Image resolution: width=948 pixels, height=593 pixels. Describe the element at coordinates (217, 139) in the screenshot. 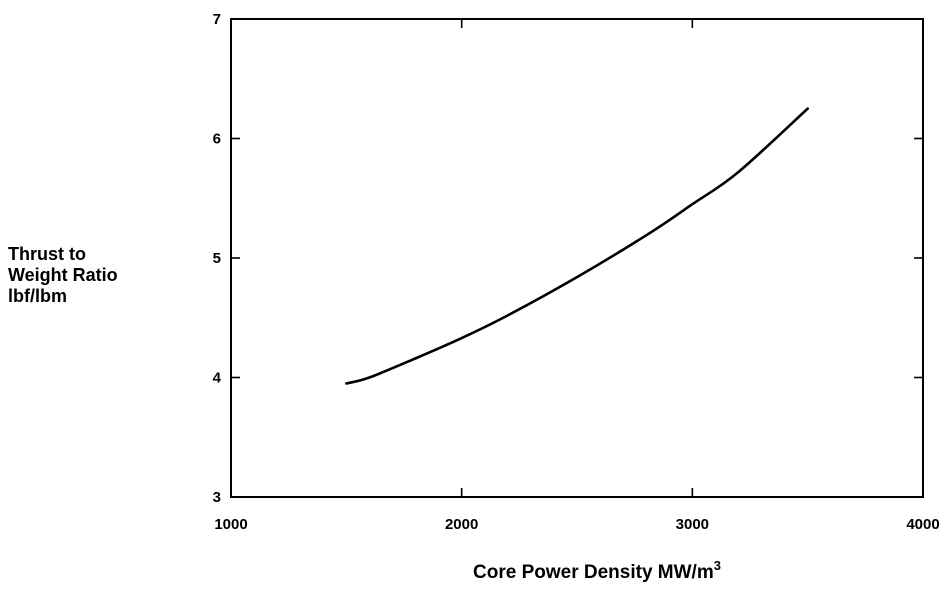

I see `y-tick-label: 6` at that location.